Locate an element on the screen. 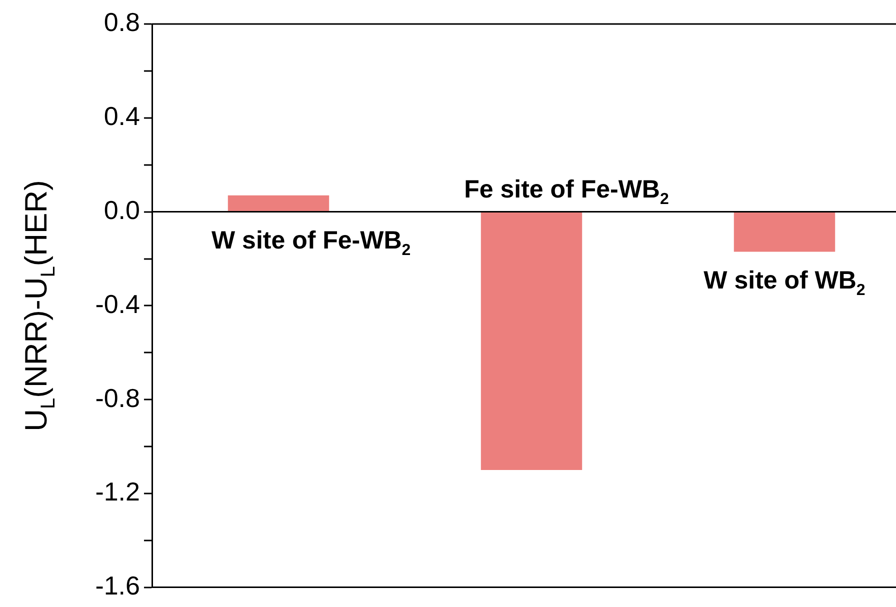  y-tick-label: -0.8 is located at coordinates (117, 397).